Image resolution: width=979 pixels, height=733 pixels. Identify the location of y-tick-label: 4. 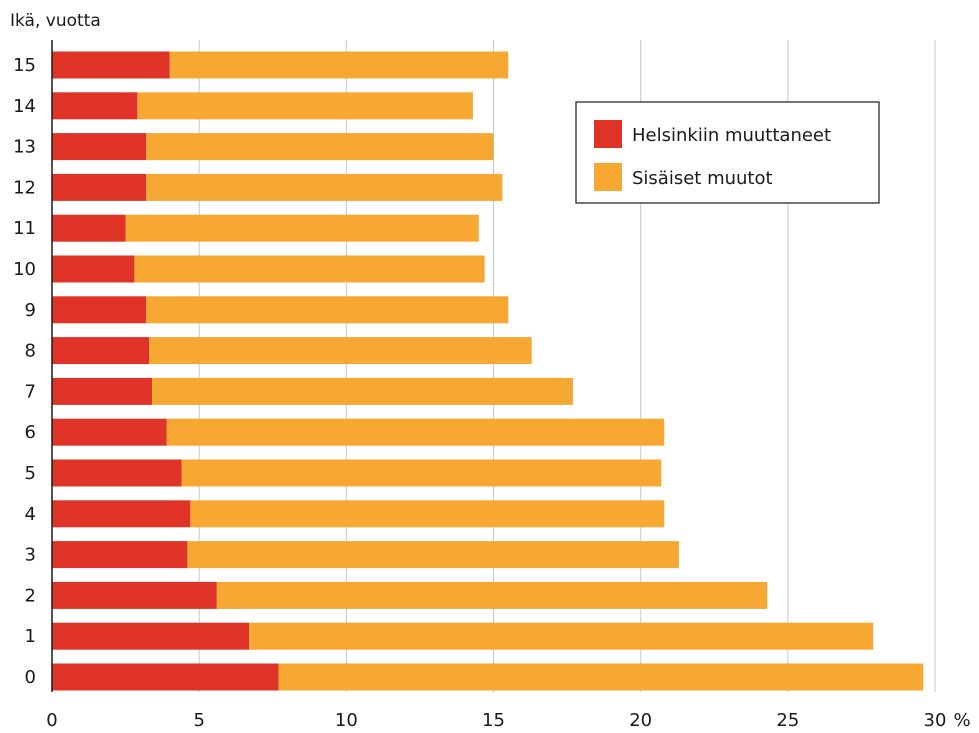
(30, 514).